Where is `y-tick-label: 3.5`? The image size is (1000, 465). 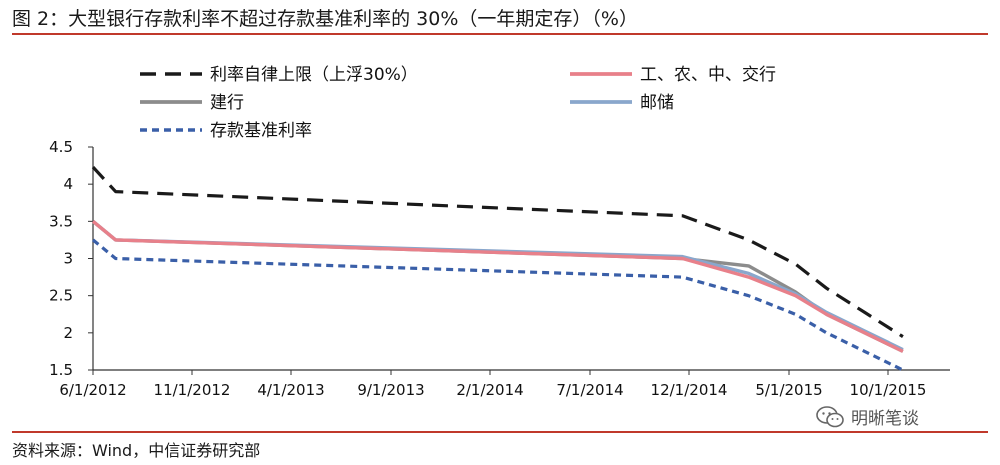
y-tick-label: 3.5 is located at coordinates (61, 221).